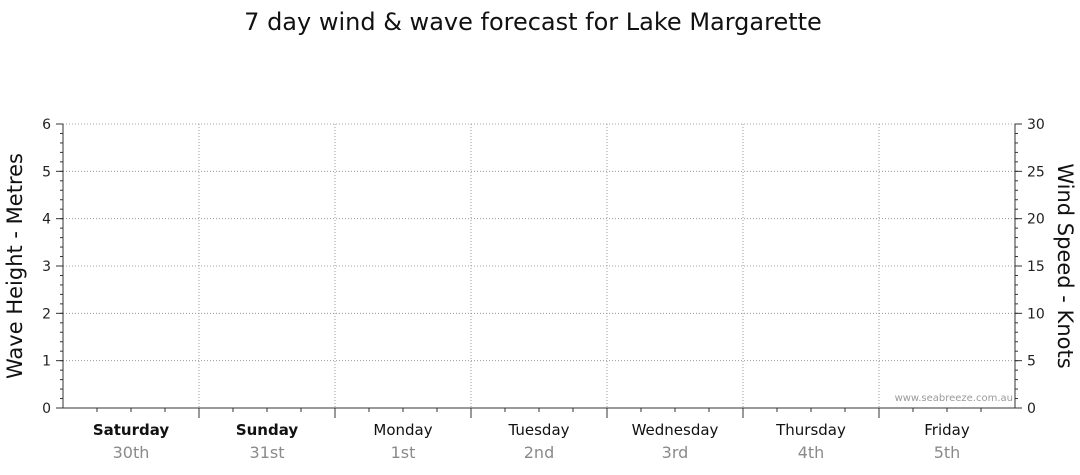 This screenshot has height=475, width=1080. Describe the element at coordinates (46, 362) in the screenshot. I see `left-tick-label: 1` at that location.